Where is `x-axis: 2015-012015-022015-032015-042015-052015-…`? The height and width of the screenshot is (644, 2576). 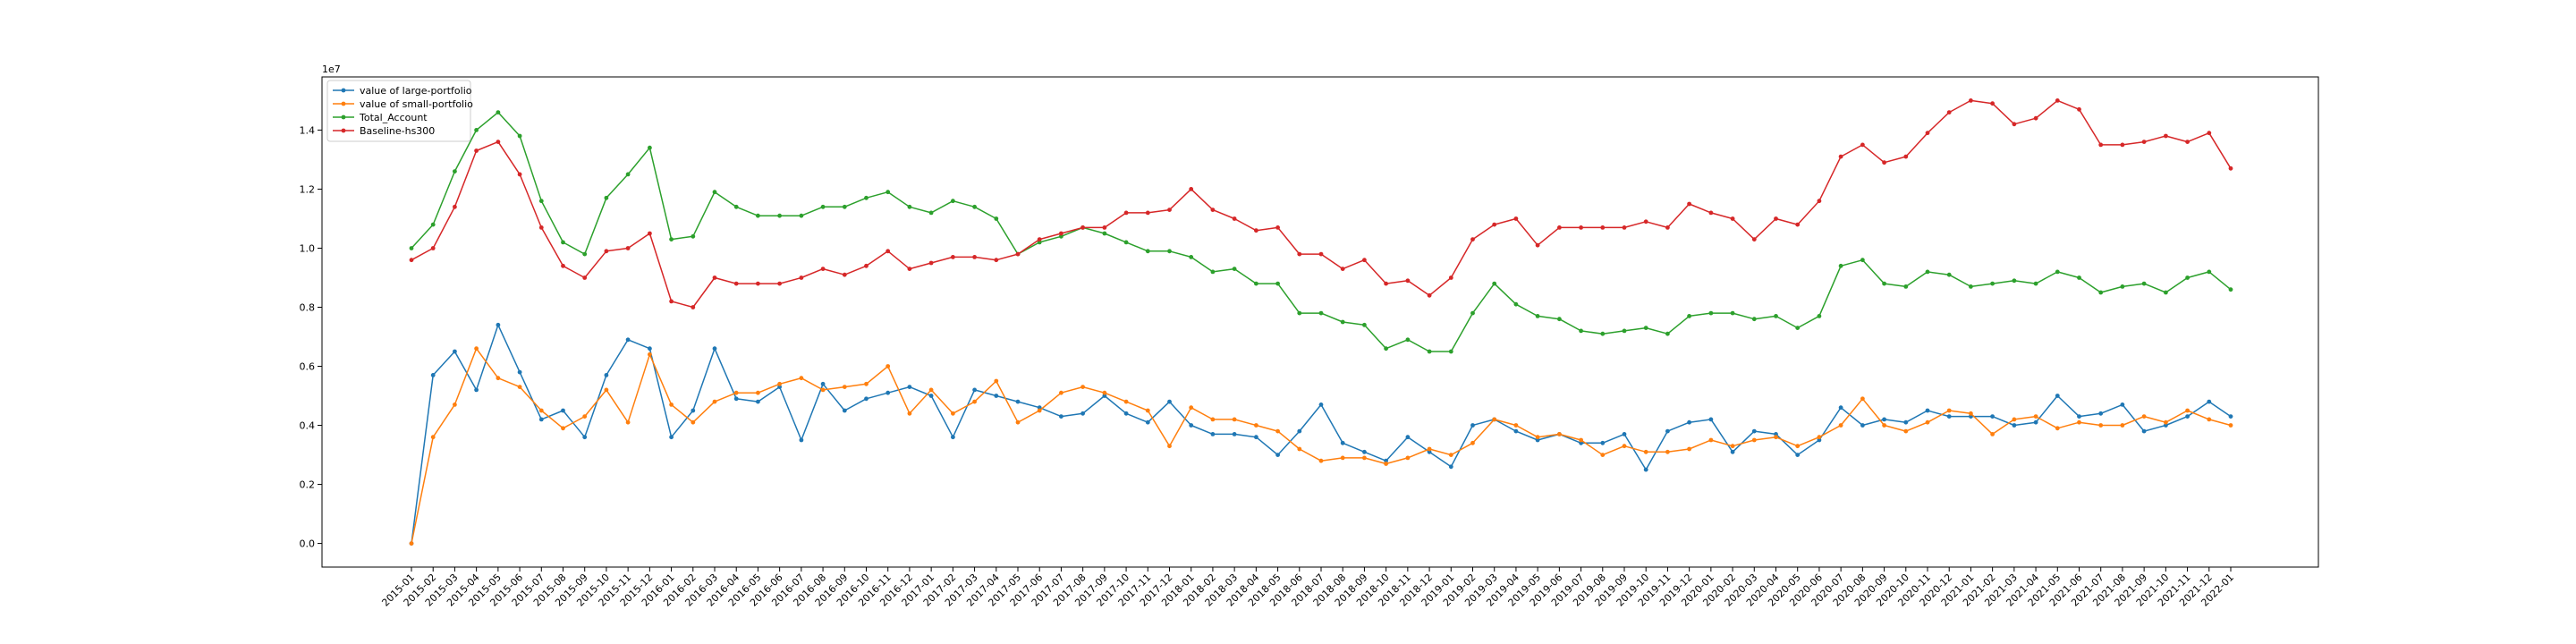
x-axis: 2015-012015-022015-032015-042015-052015-… is located at coordinates (1307, 588).